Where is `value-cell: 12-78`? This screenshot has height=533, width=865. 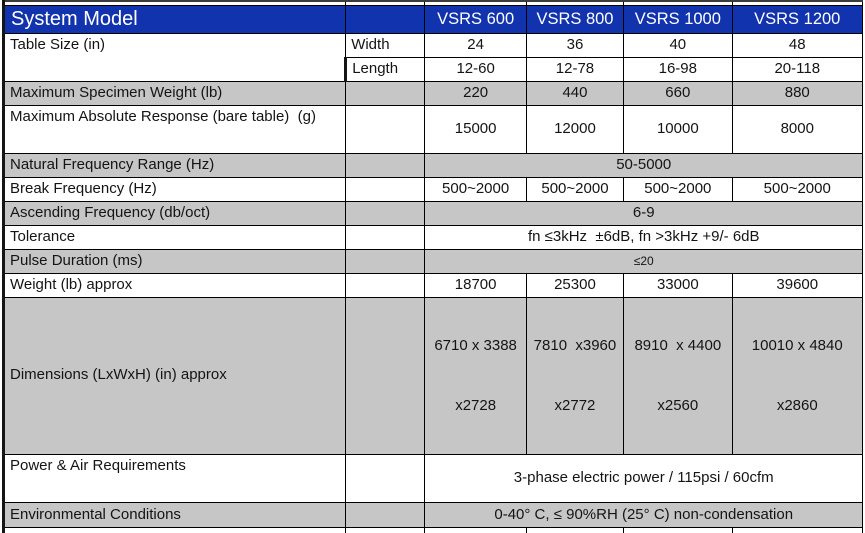
value-cell: 12-78 is located at coordinates (575, 69).